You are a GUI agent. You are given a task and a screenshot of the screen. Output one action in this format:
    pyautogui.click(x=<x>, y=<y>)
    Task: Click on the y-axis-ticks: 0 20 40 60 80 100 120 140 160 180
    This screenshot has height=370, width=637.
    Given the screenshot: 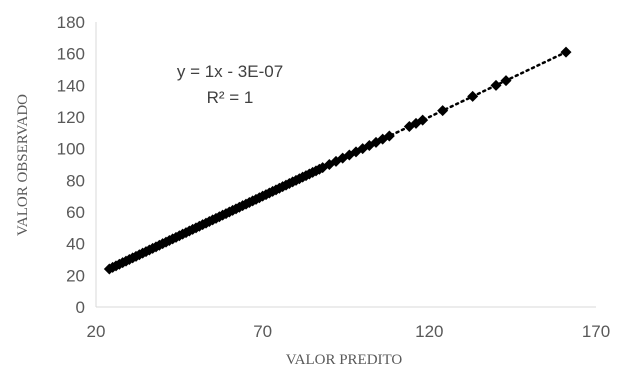 What is the action you would take?
    pyautogui.click(x=71, y=165)
    